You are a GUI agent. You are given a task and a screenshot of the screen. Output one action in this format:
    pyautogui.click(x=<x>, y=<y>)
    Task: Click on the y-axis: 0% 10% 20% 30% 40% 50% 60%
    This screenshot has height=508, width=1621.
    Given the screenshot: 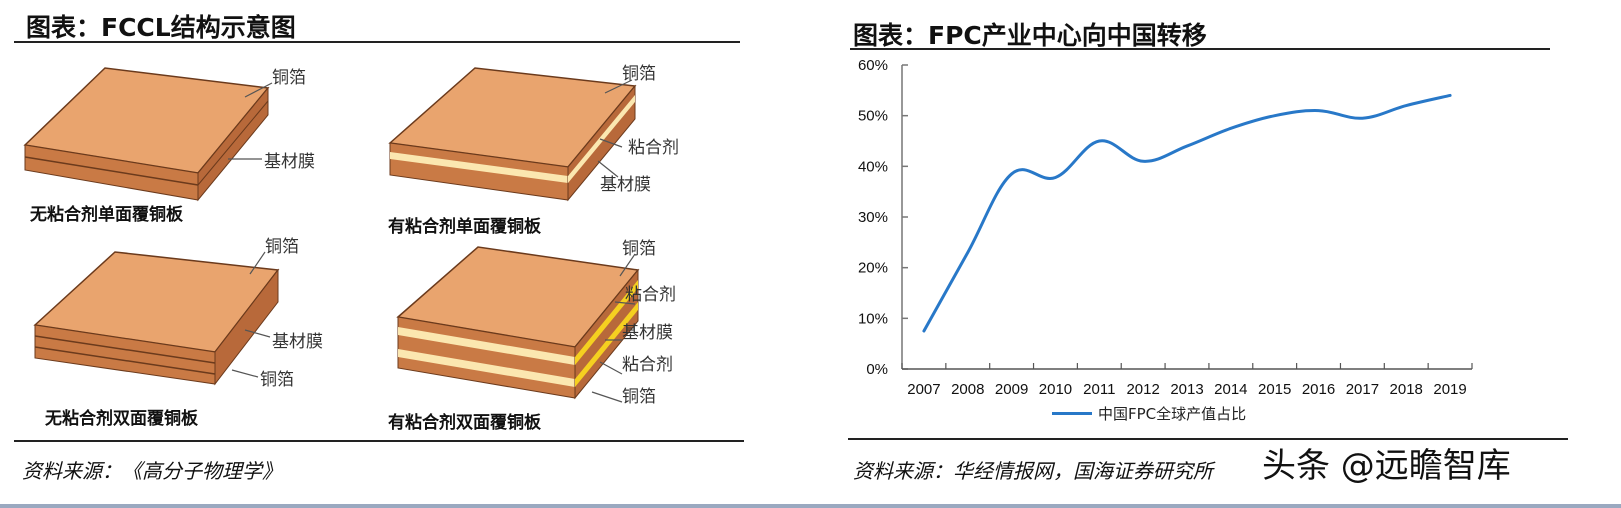 What is the action you would take?
    pyautogui.click(x=883, y=217)
    